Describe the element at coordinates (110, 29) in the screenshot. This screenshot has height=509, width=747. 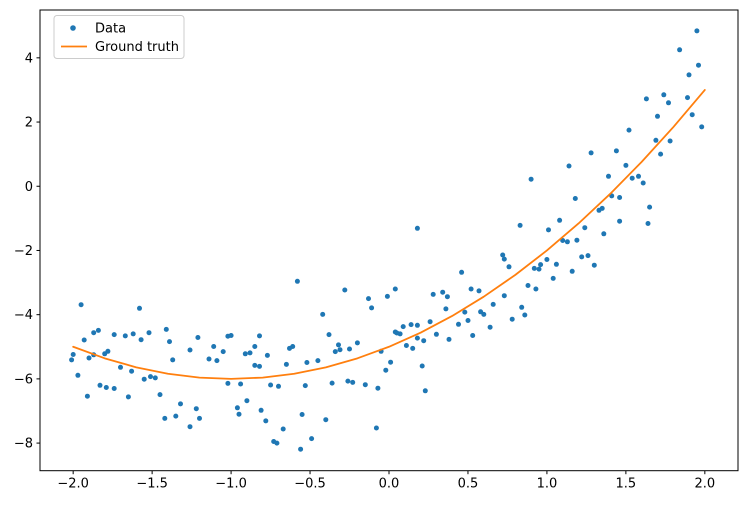
I see `legend-label: Data` at that location.